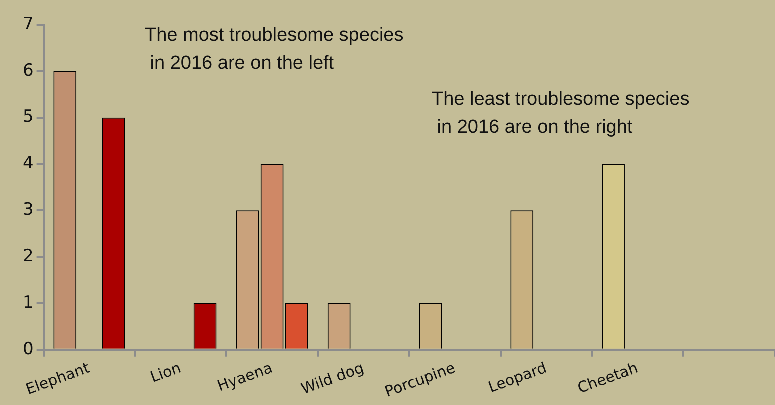 The height and width of the screenshot is (405, 775). What do you see at coordinates (28, 349) in the screenshot?
I see `y-tick-label: 0` at bounding box center [28, 349].